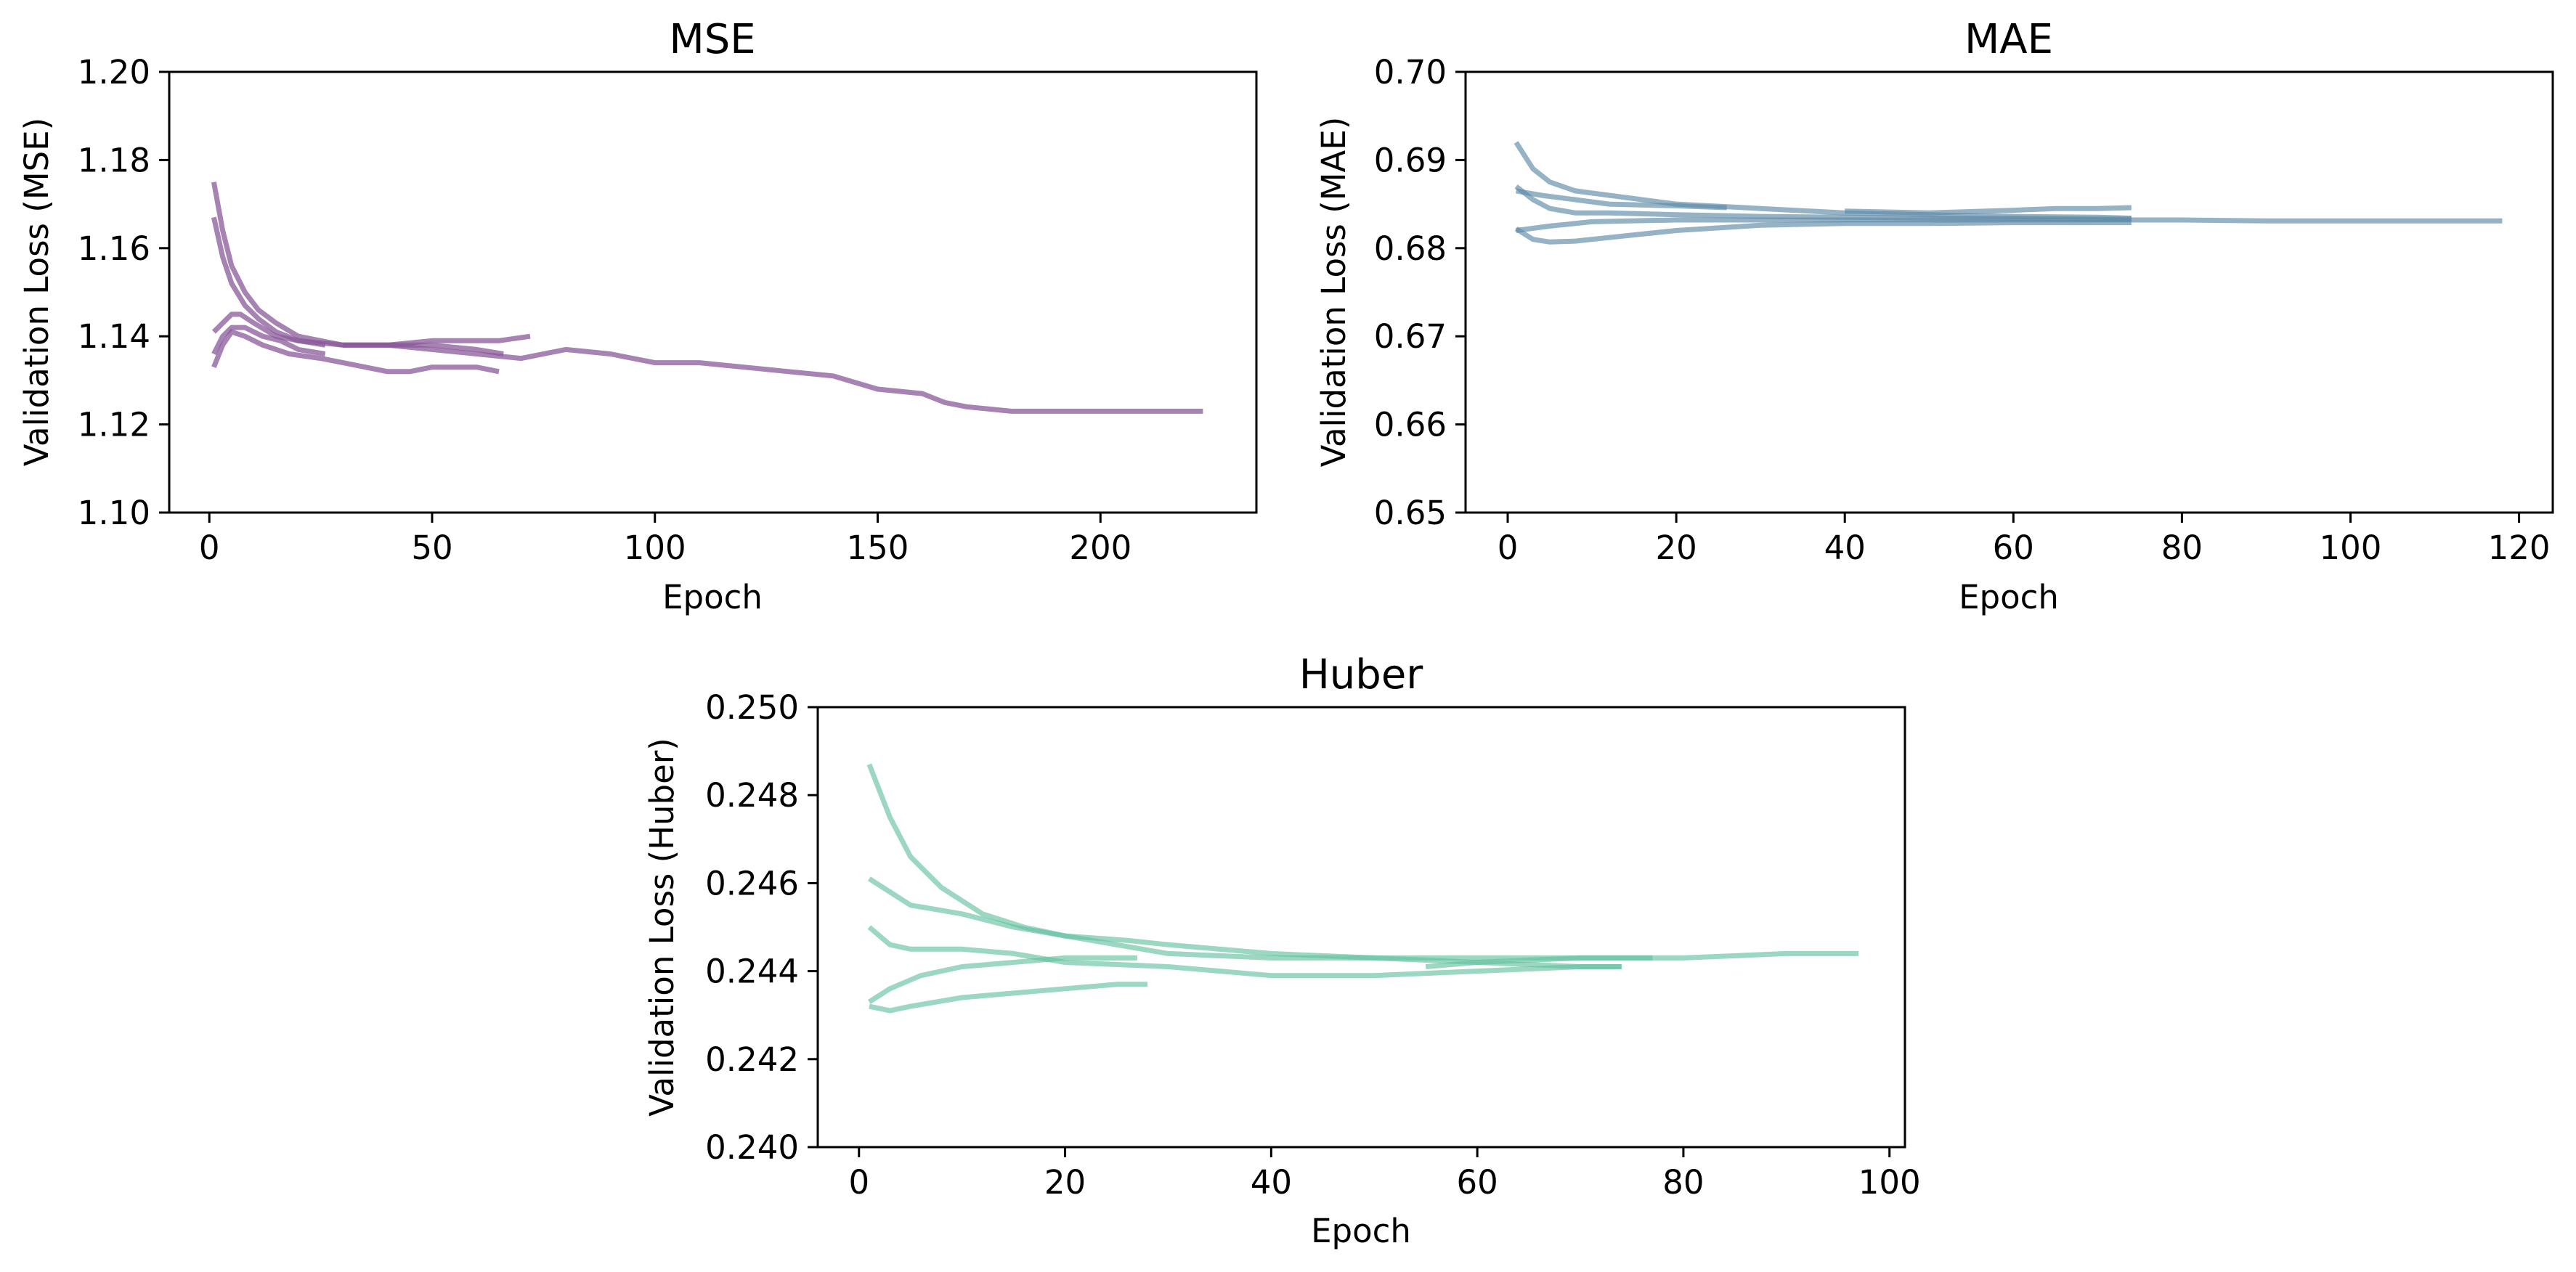  What do you see at coordinates (752, 972) in the screenshot?
I see `y-tick-label: 0.244` at bounding box center [752, 972].